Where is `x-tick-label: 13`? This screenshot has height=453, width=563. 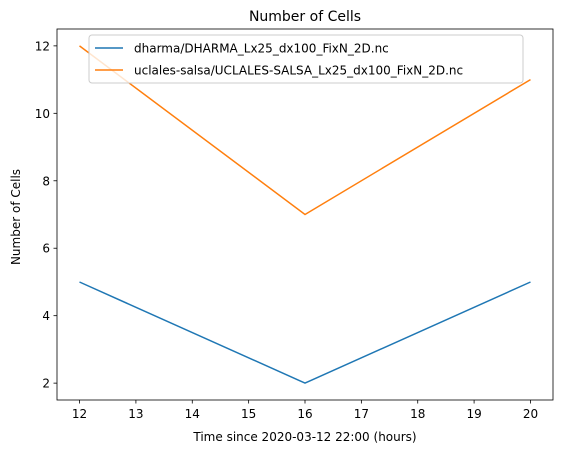
x-tick-label: 13 is located at coordinates (135, 414).